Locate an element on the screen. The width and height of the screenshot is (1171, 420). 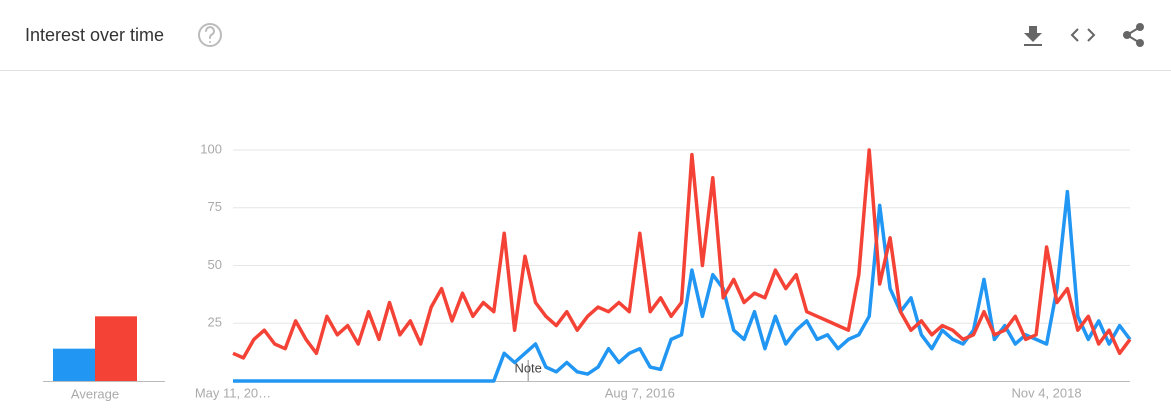
embed-icon is located at coordinates (1083, 35).